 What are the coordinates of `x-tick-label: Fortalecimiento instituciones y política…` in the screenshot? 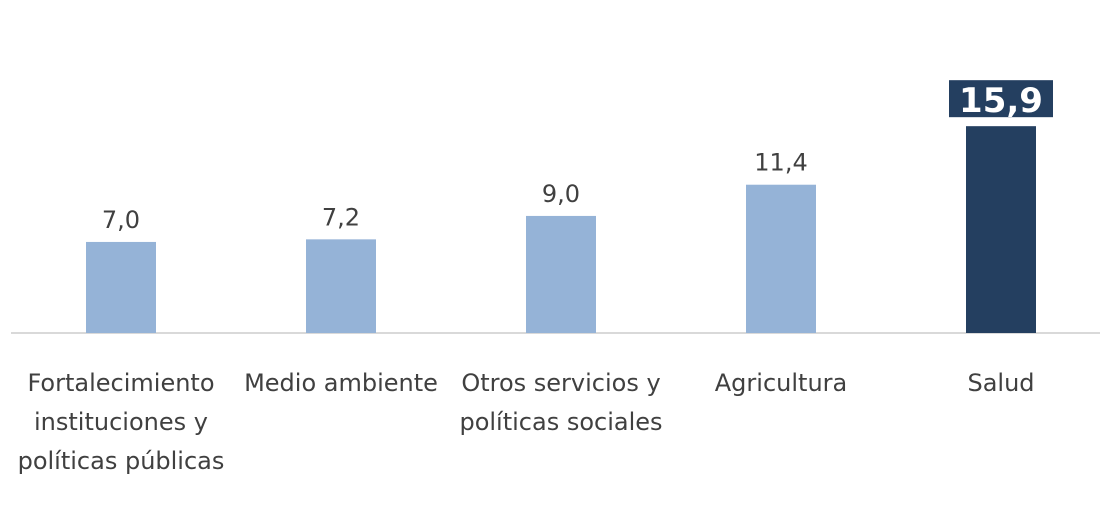 It's located at (121, 422).